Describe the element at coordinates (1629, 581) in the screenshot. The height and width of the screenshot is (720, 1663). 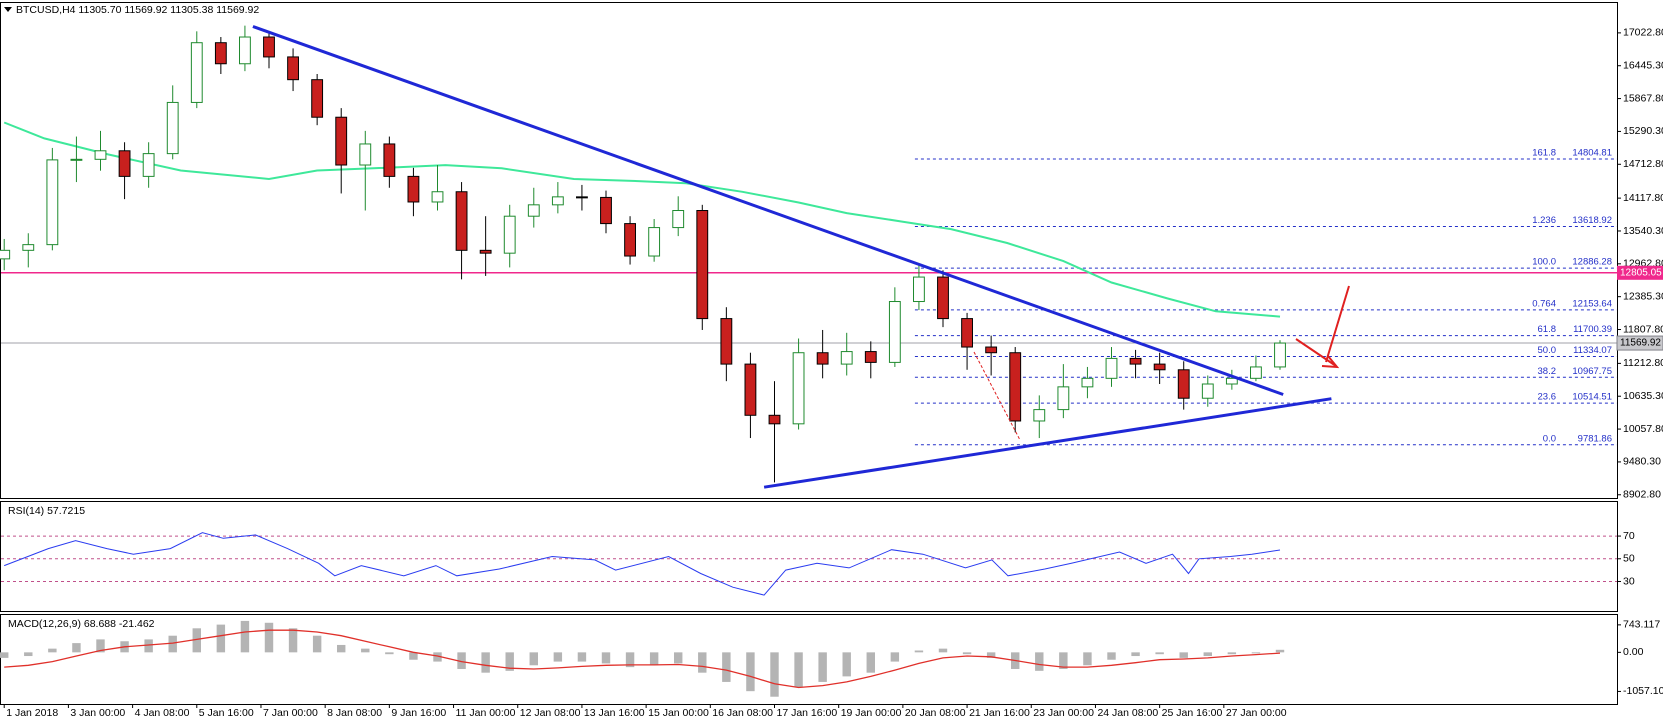
I see `y-tick-label: 30` at that location.